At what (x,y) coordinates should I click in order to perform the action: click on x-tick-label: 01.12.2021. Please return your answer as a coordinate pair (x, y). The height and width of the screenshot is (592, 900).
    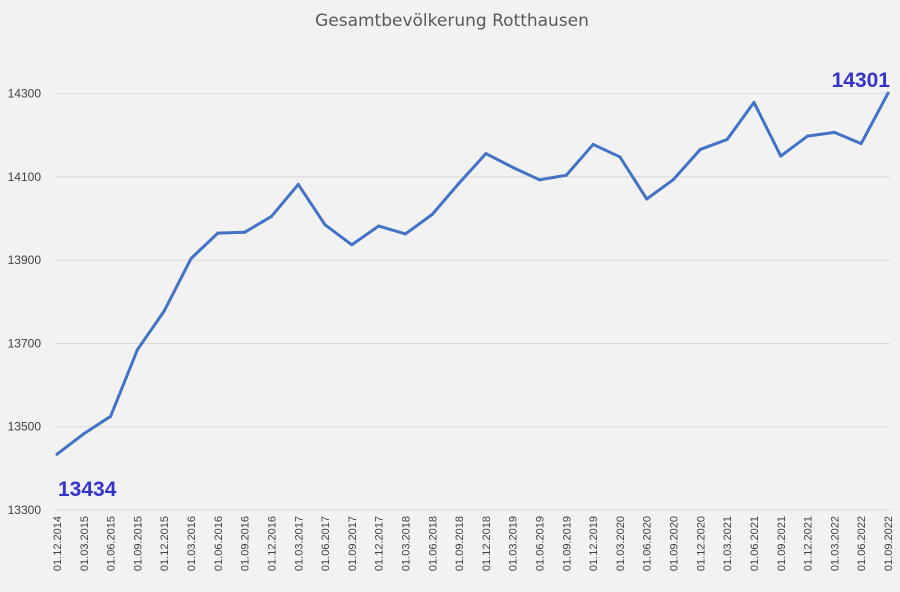
    Looking at the image, I should click on (809, 543).